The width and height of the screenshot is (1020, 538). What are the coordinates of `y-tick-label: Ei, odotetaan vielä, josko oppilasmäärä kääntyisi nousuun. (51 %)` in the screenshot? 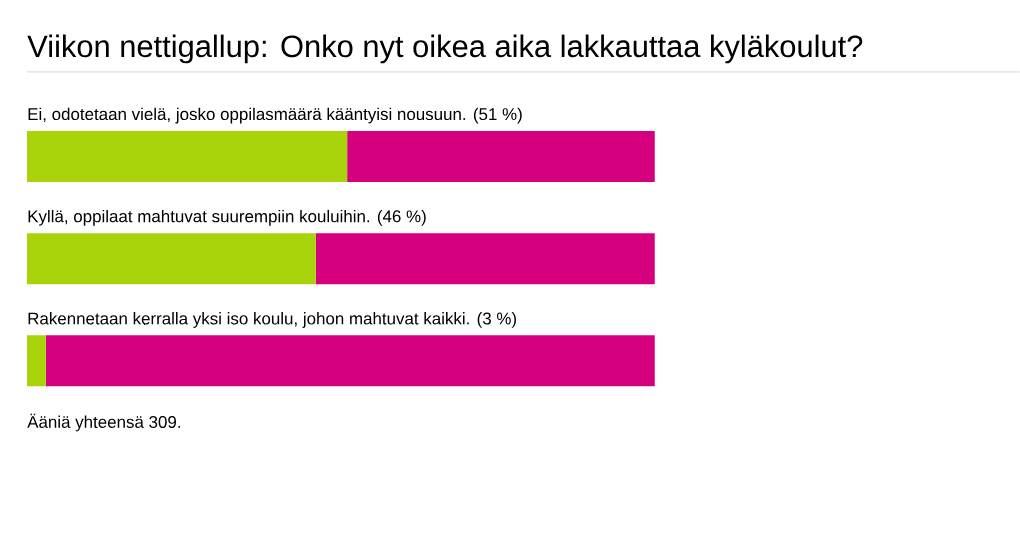 It's located at (275, 115).